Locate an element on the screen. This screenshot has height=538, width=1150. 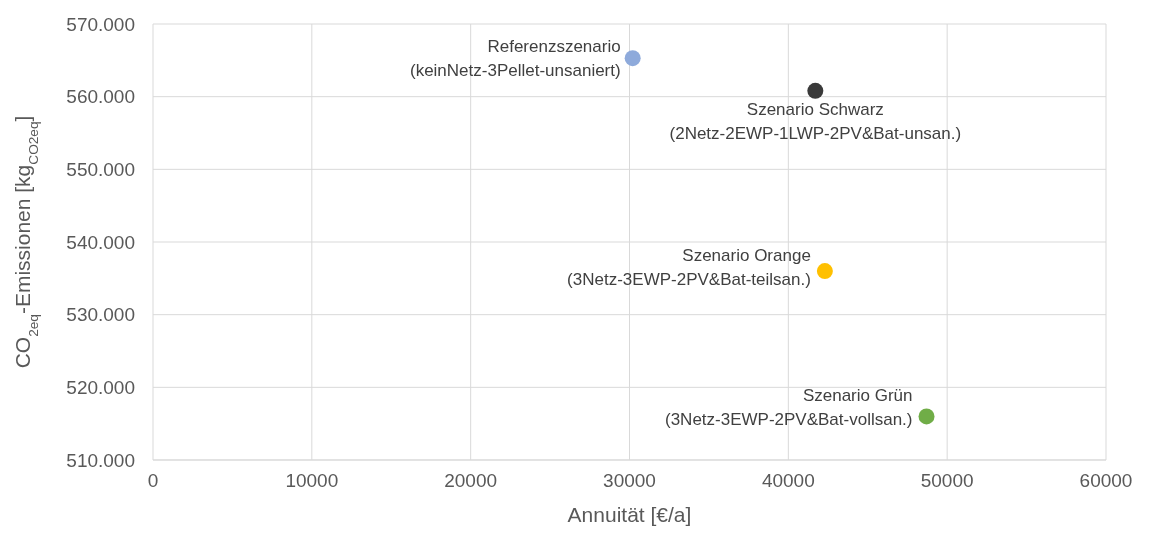
y-tick-label: 550.000 is located at coordinates (100, 170).